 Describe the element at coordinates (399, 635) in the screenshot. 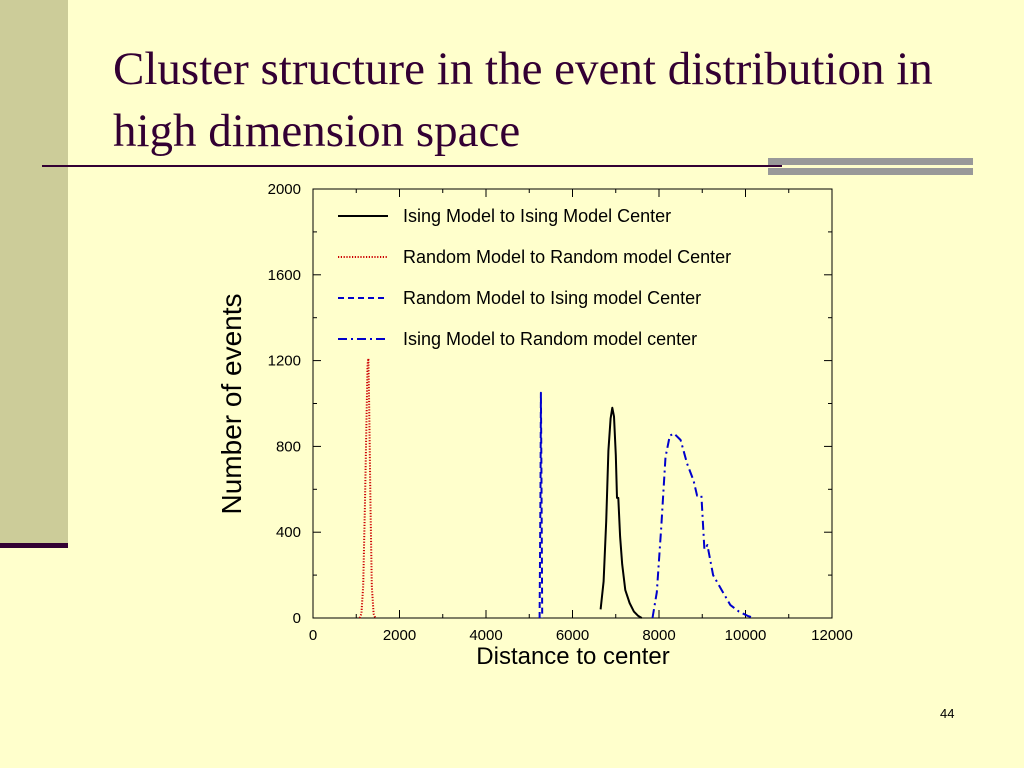

I see `x-tick-label: 2000` at that location.